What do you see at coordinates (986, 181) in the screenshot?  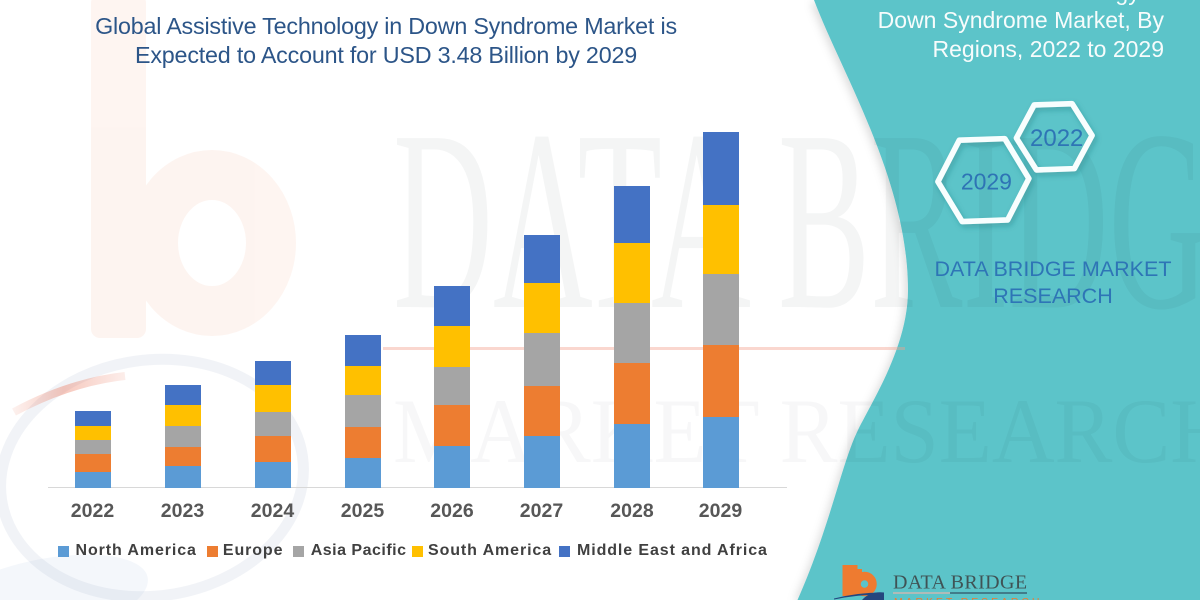 I see `svg-text: 2029` at bounding box center [986, 181].